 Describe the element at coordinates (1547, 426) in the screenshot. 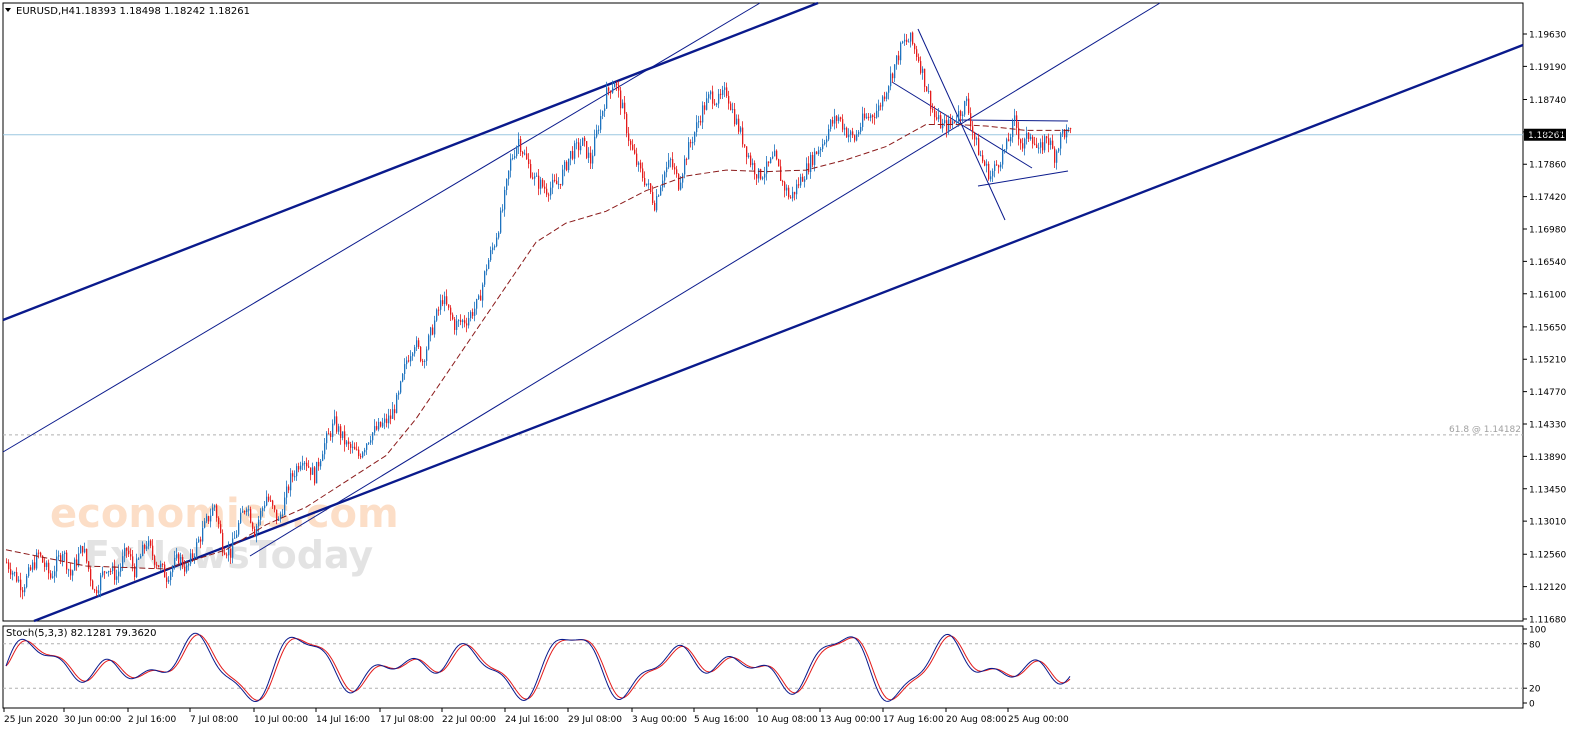

I see `y-tick-label: 1.14330` at that location.